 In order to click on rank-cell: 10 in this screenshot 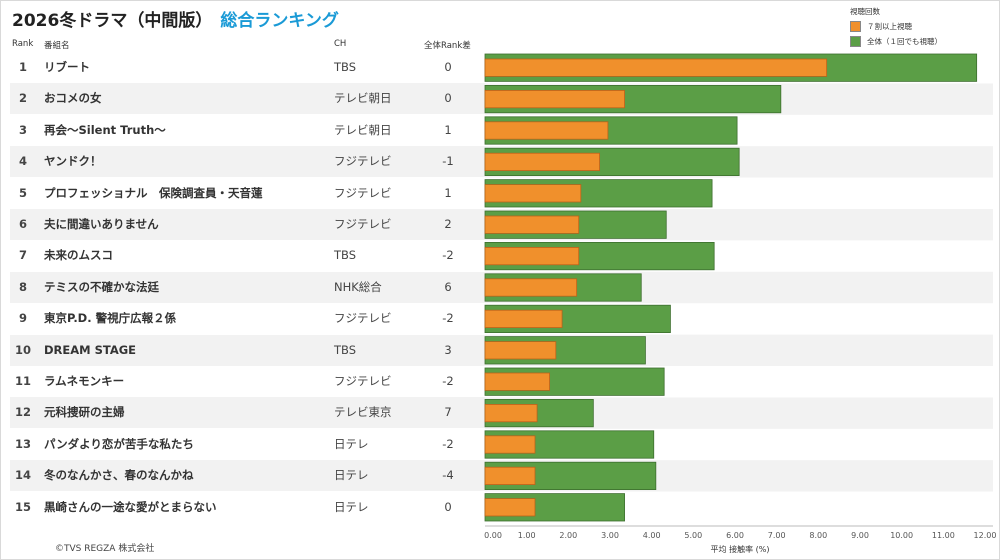, I will do `click(22, 349)`.